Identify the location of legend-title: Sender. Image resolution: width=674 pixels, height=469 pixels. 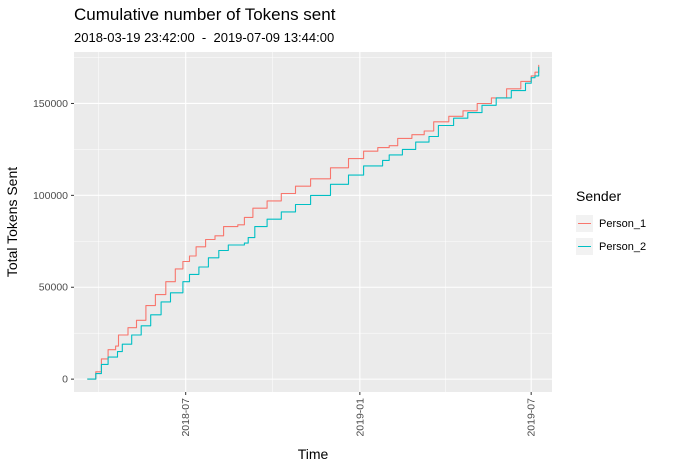
(599, 196).